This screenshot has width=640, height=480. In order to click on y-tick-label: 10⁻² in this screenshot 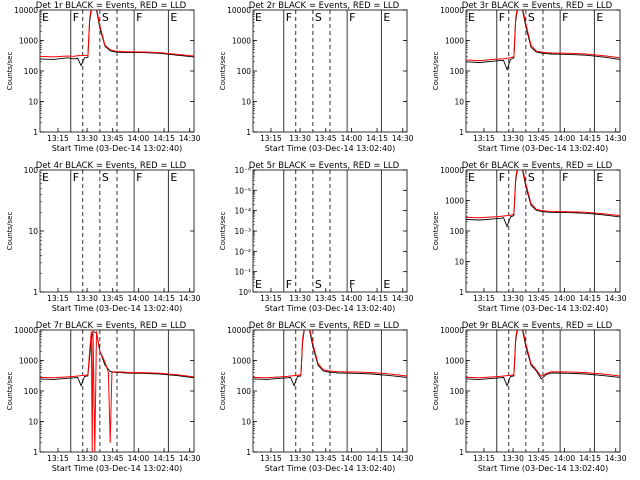, I will do `click(242, 251)`.